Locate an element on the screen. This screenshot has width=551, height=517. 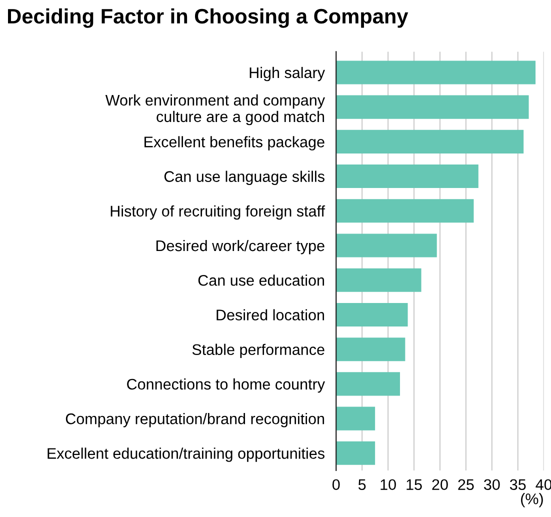
x-tick-label: 20 is located at coordinates (440, 484).